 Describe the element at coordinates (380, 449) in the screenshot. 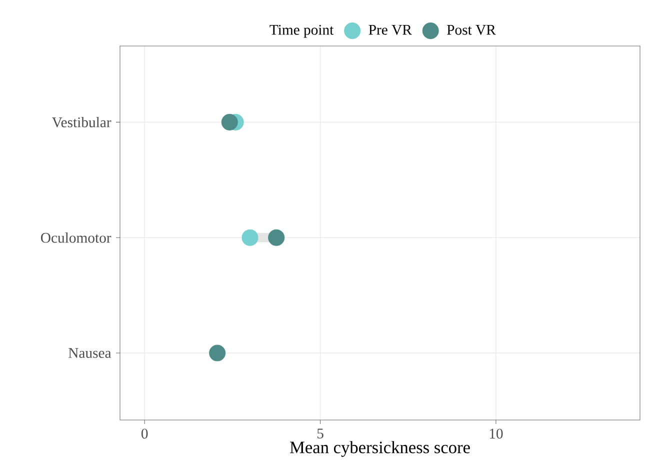

I see `x-axis-title: Mean cybersickness score` at that location.